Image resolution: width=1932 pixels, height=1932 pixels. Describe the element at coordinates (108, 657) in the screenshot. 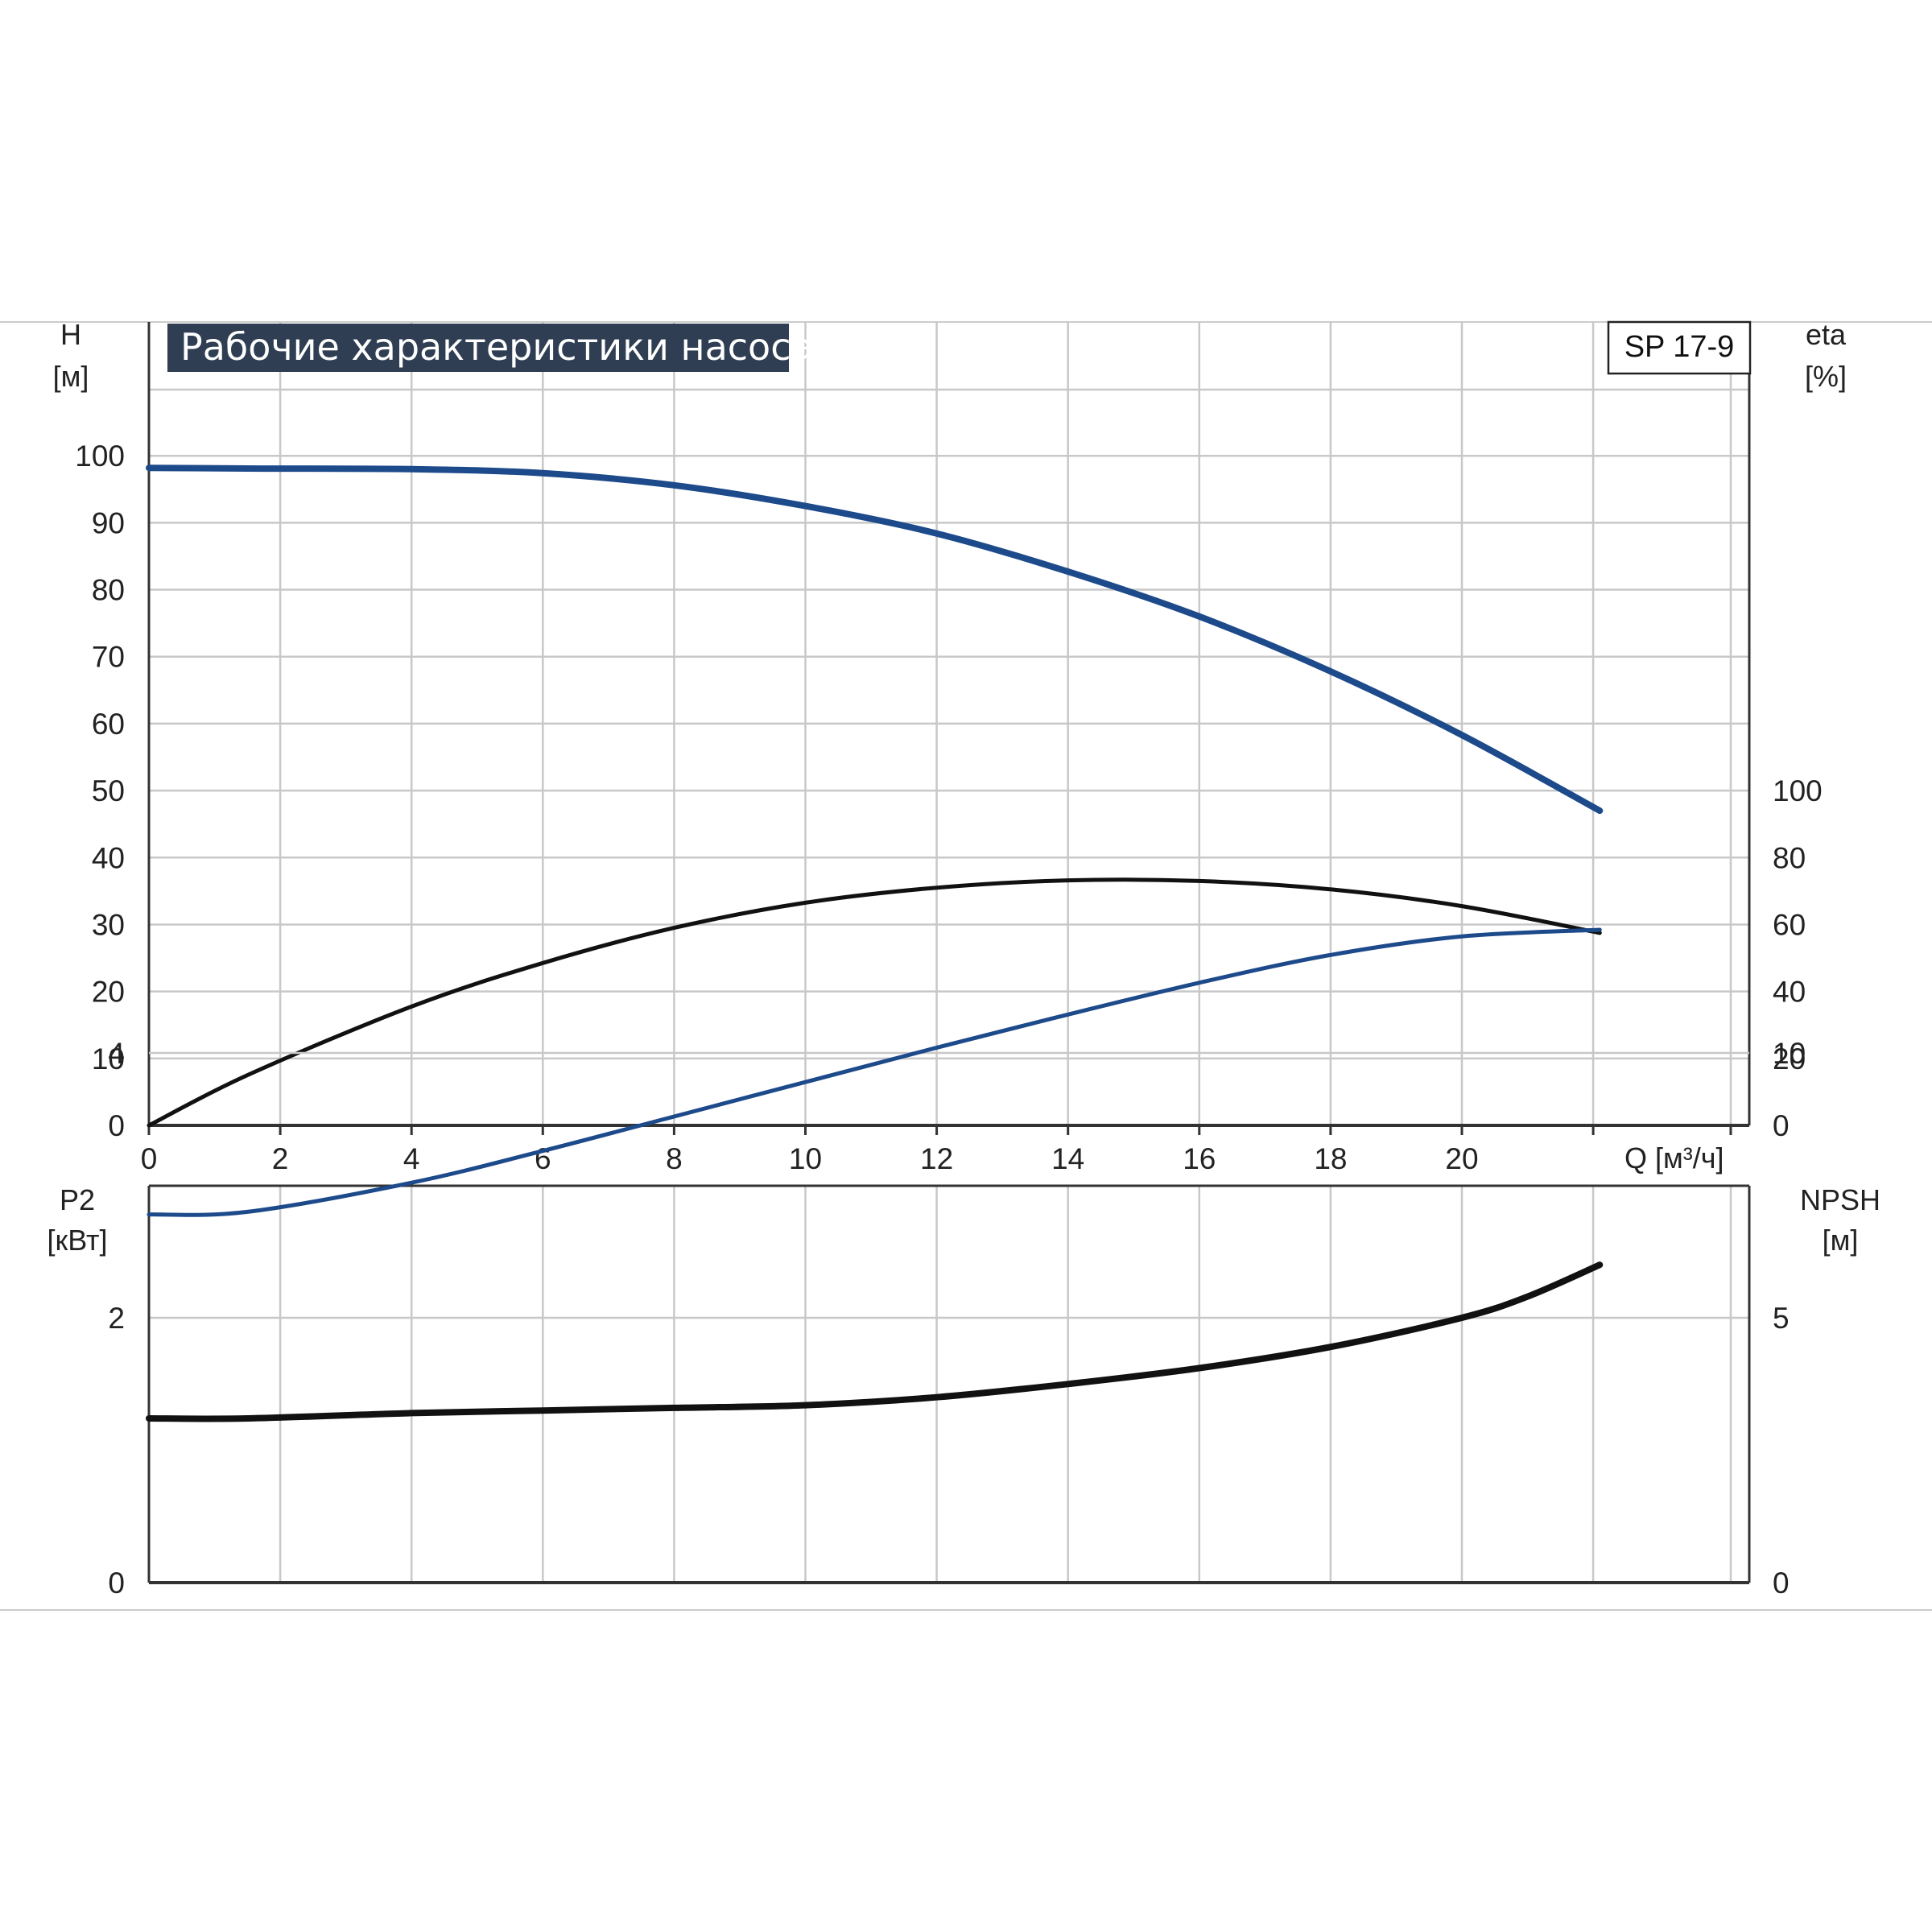

I see `h-tick-label: 70` at that location.